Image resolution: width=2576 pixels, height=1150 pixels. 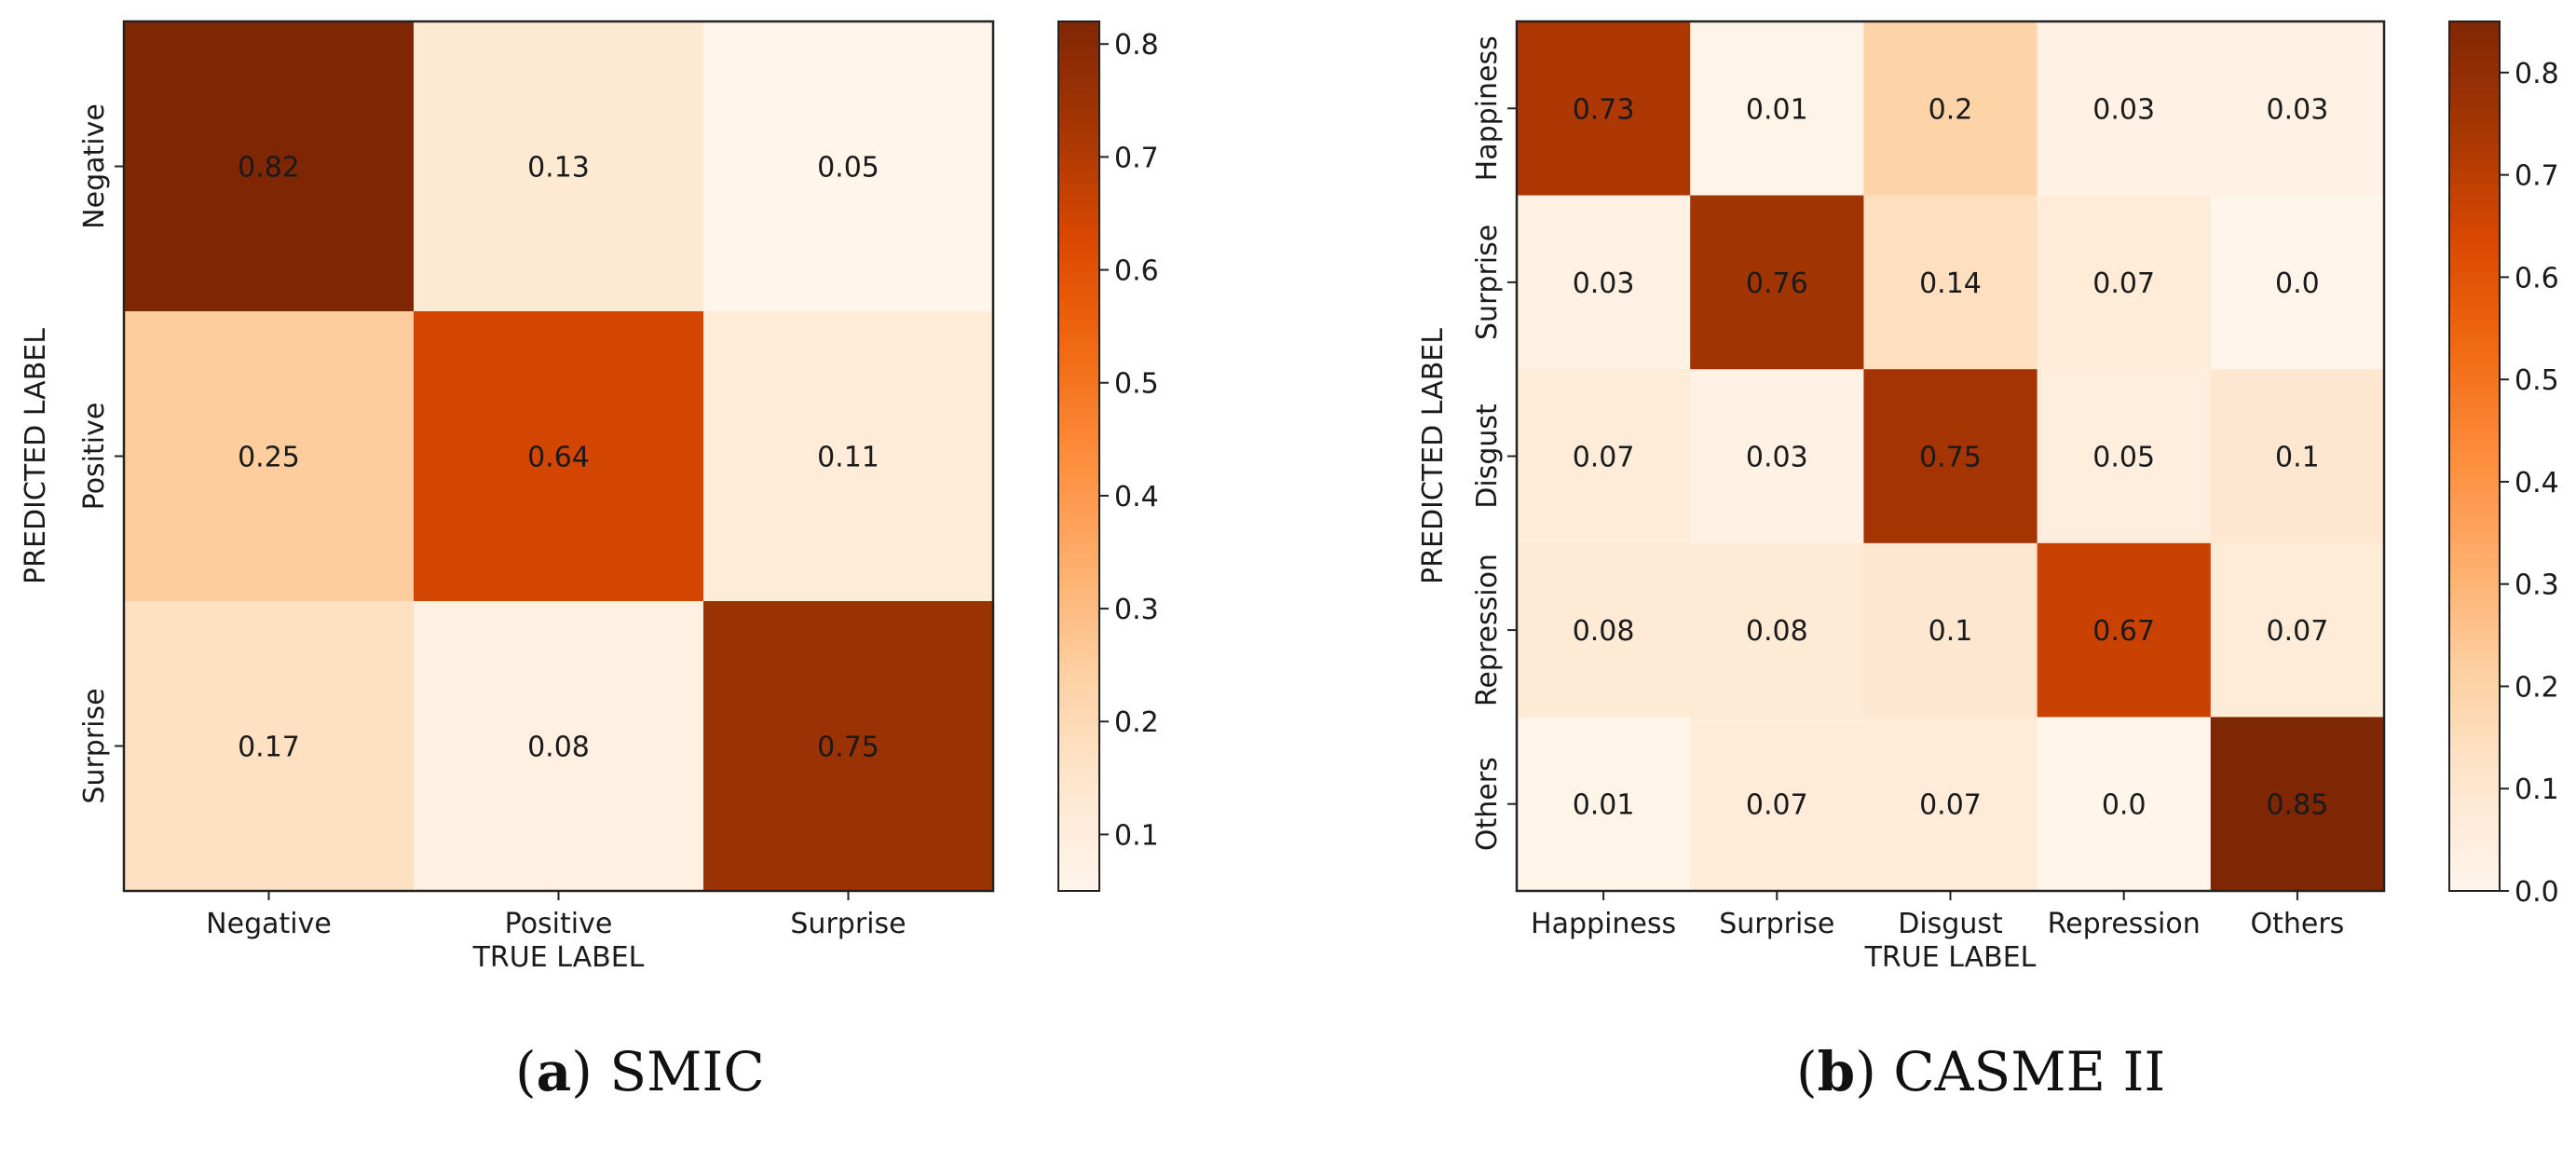 I want to click on cell-value-label: 0.17, so click(x=269, y=748).